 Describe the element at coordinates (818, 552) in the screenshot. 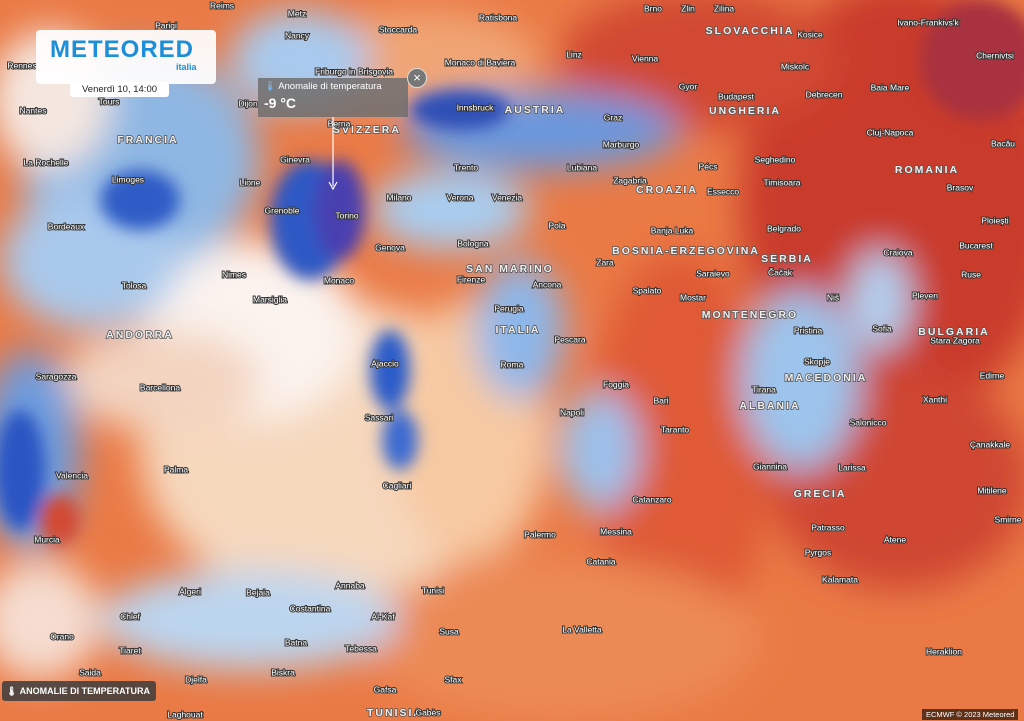

I see `city-label: Pyrgos` at that location.